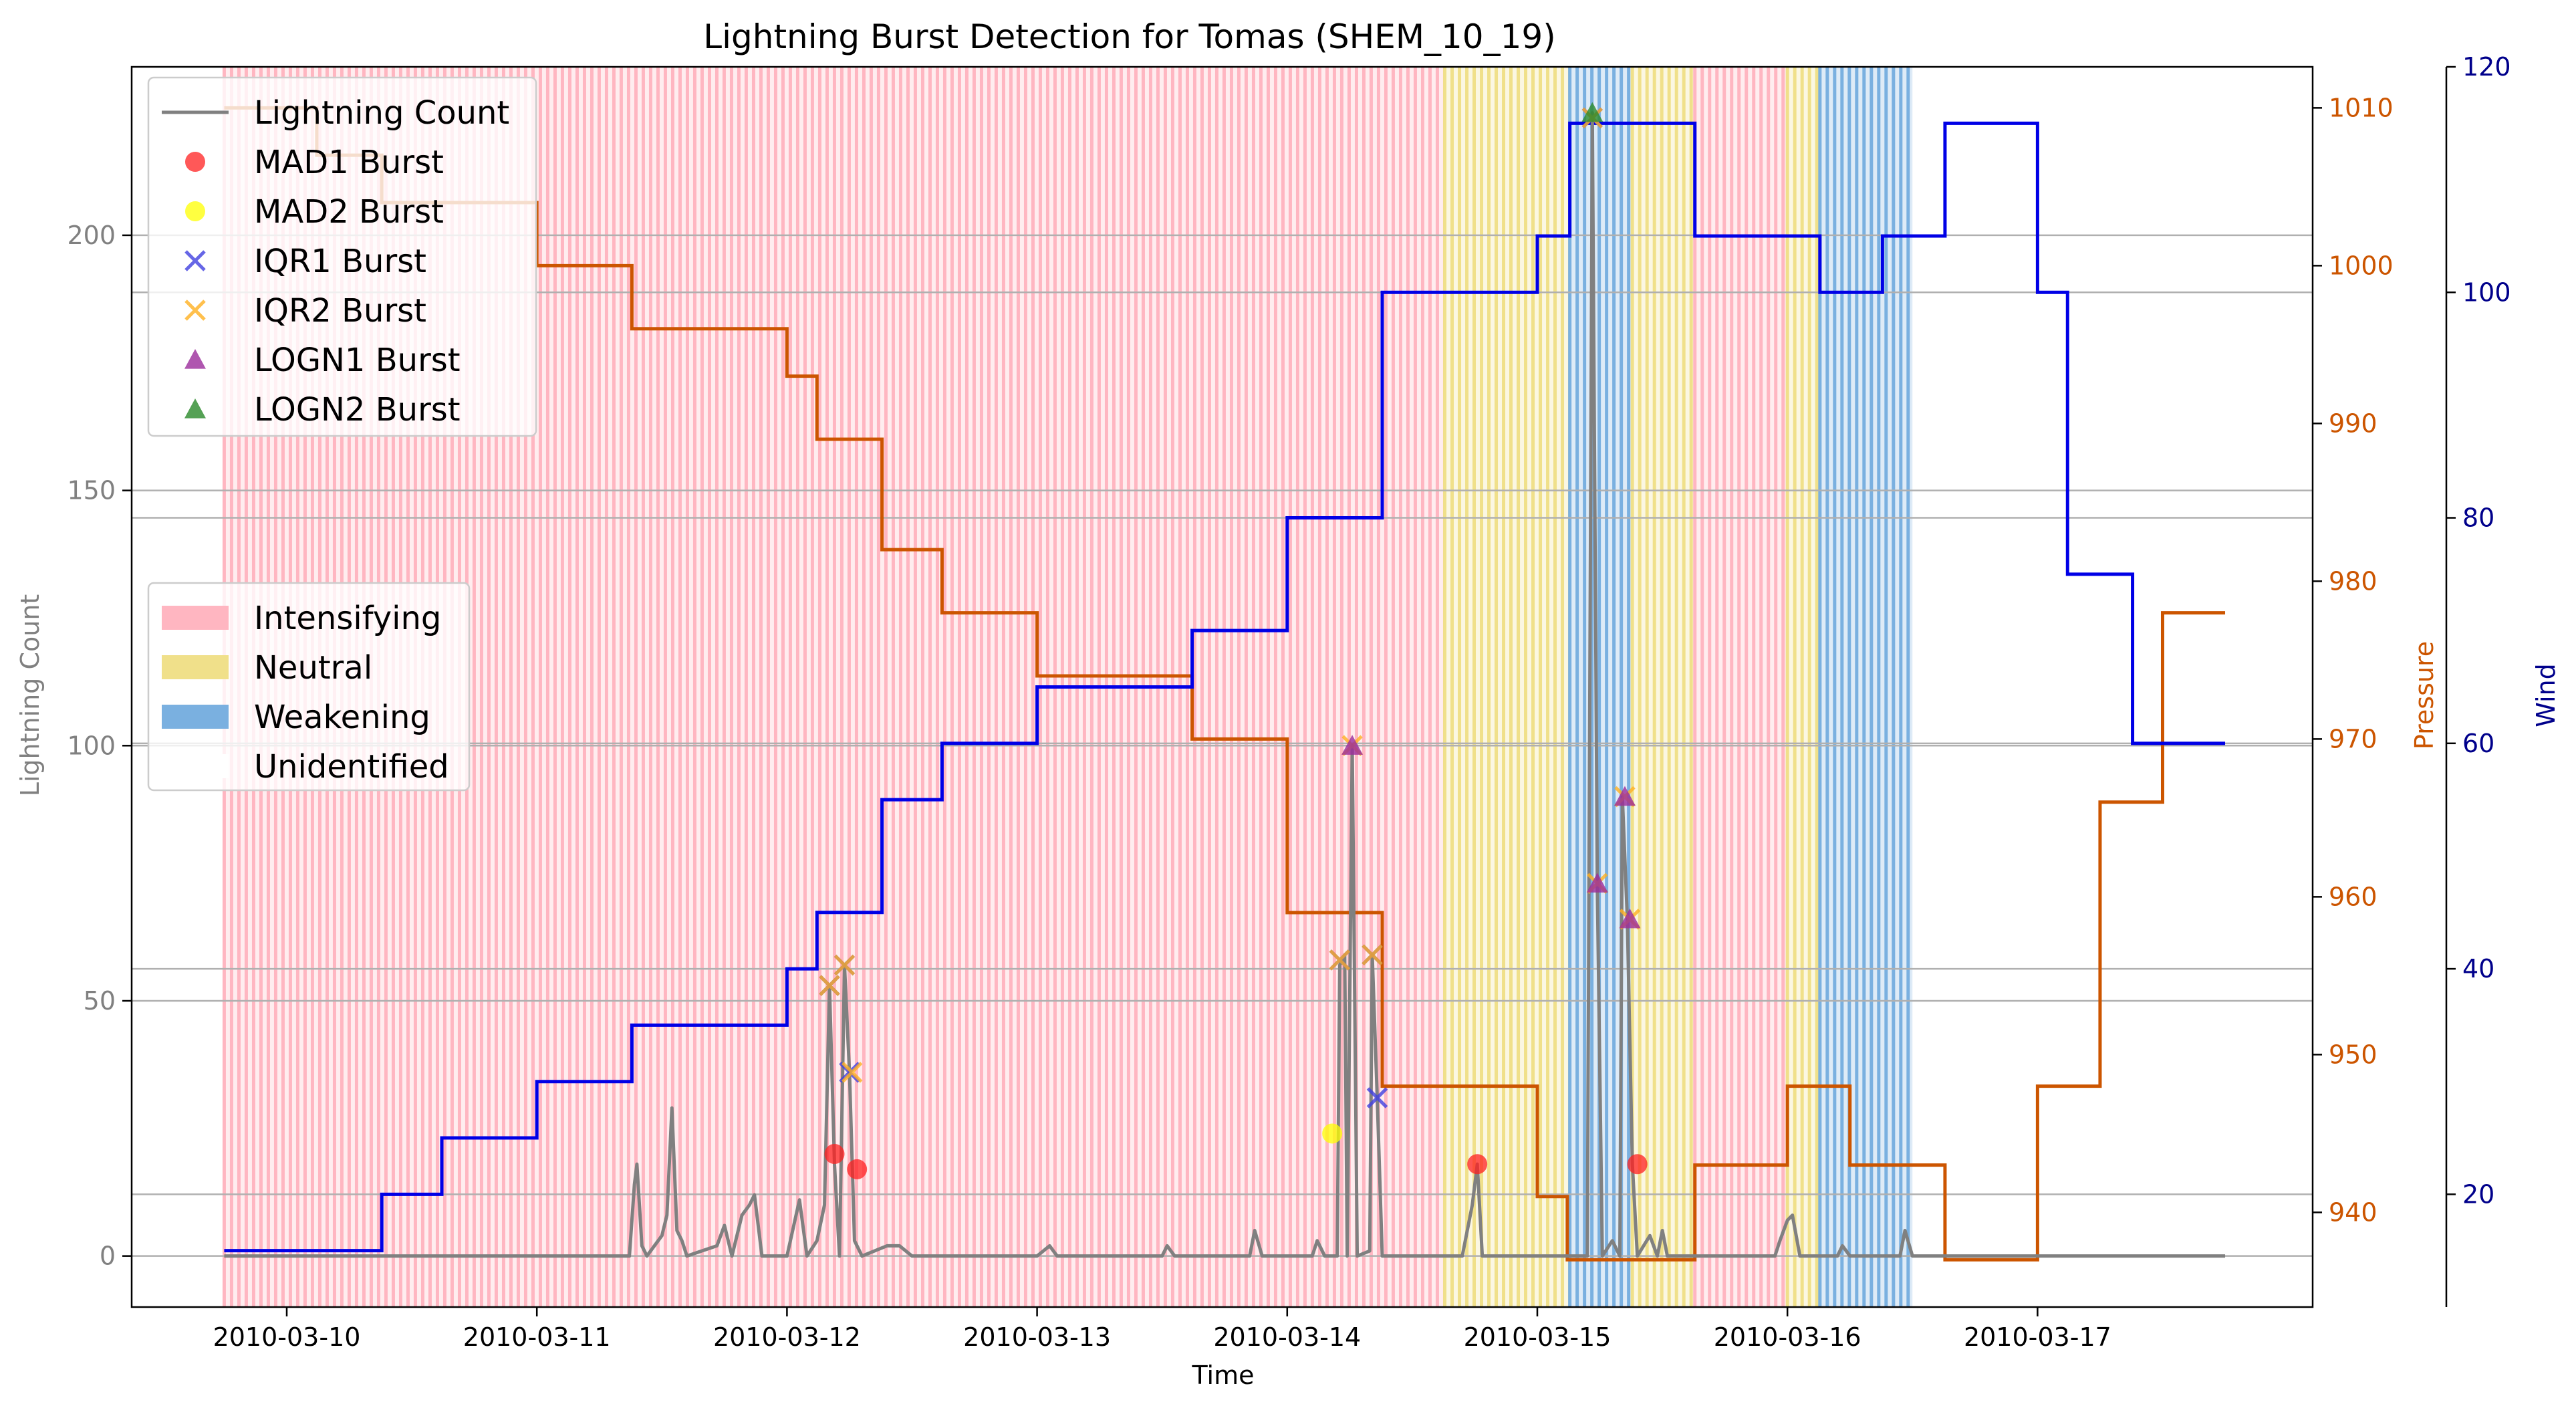  I want to click on legend-entry-mad1-burst: MAD1 Burst, so click(314, 162).